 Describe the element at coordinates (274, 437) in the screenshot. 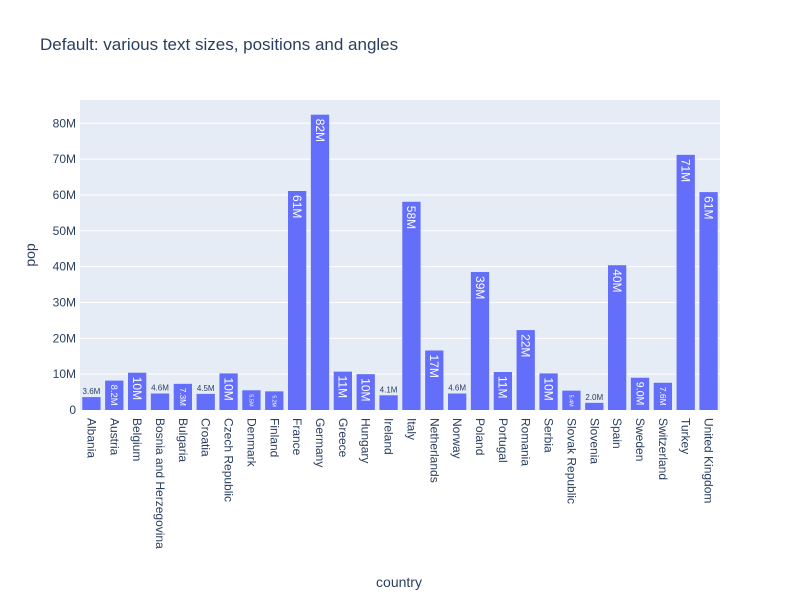

I see `x-tick-label: Finland` at that location.